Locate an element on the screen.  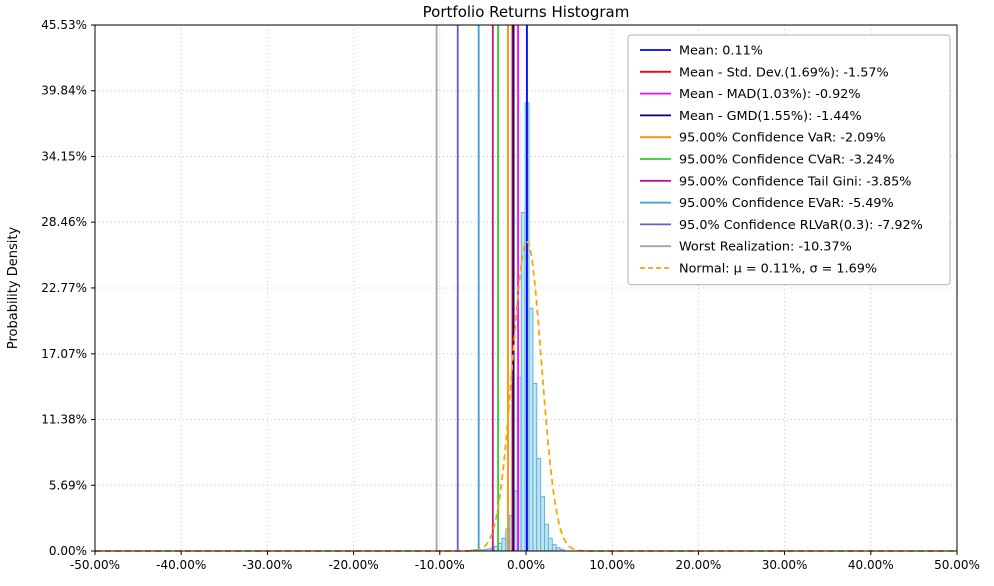
x-tick-label: 40.00% is located at coordinates (871, 565).